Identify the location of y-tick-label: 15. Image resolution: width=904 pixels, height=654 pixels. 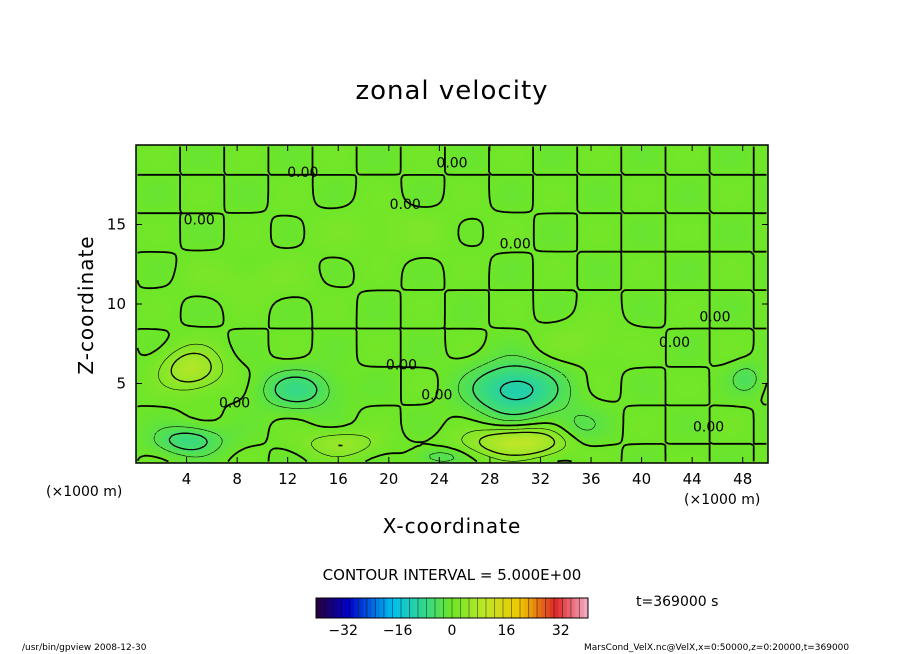
(116, 225).